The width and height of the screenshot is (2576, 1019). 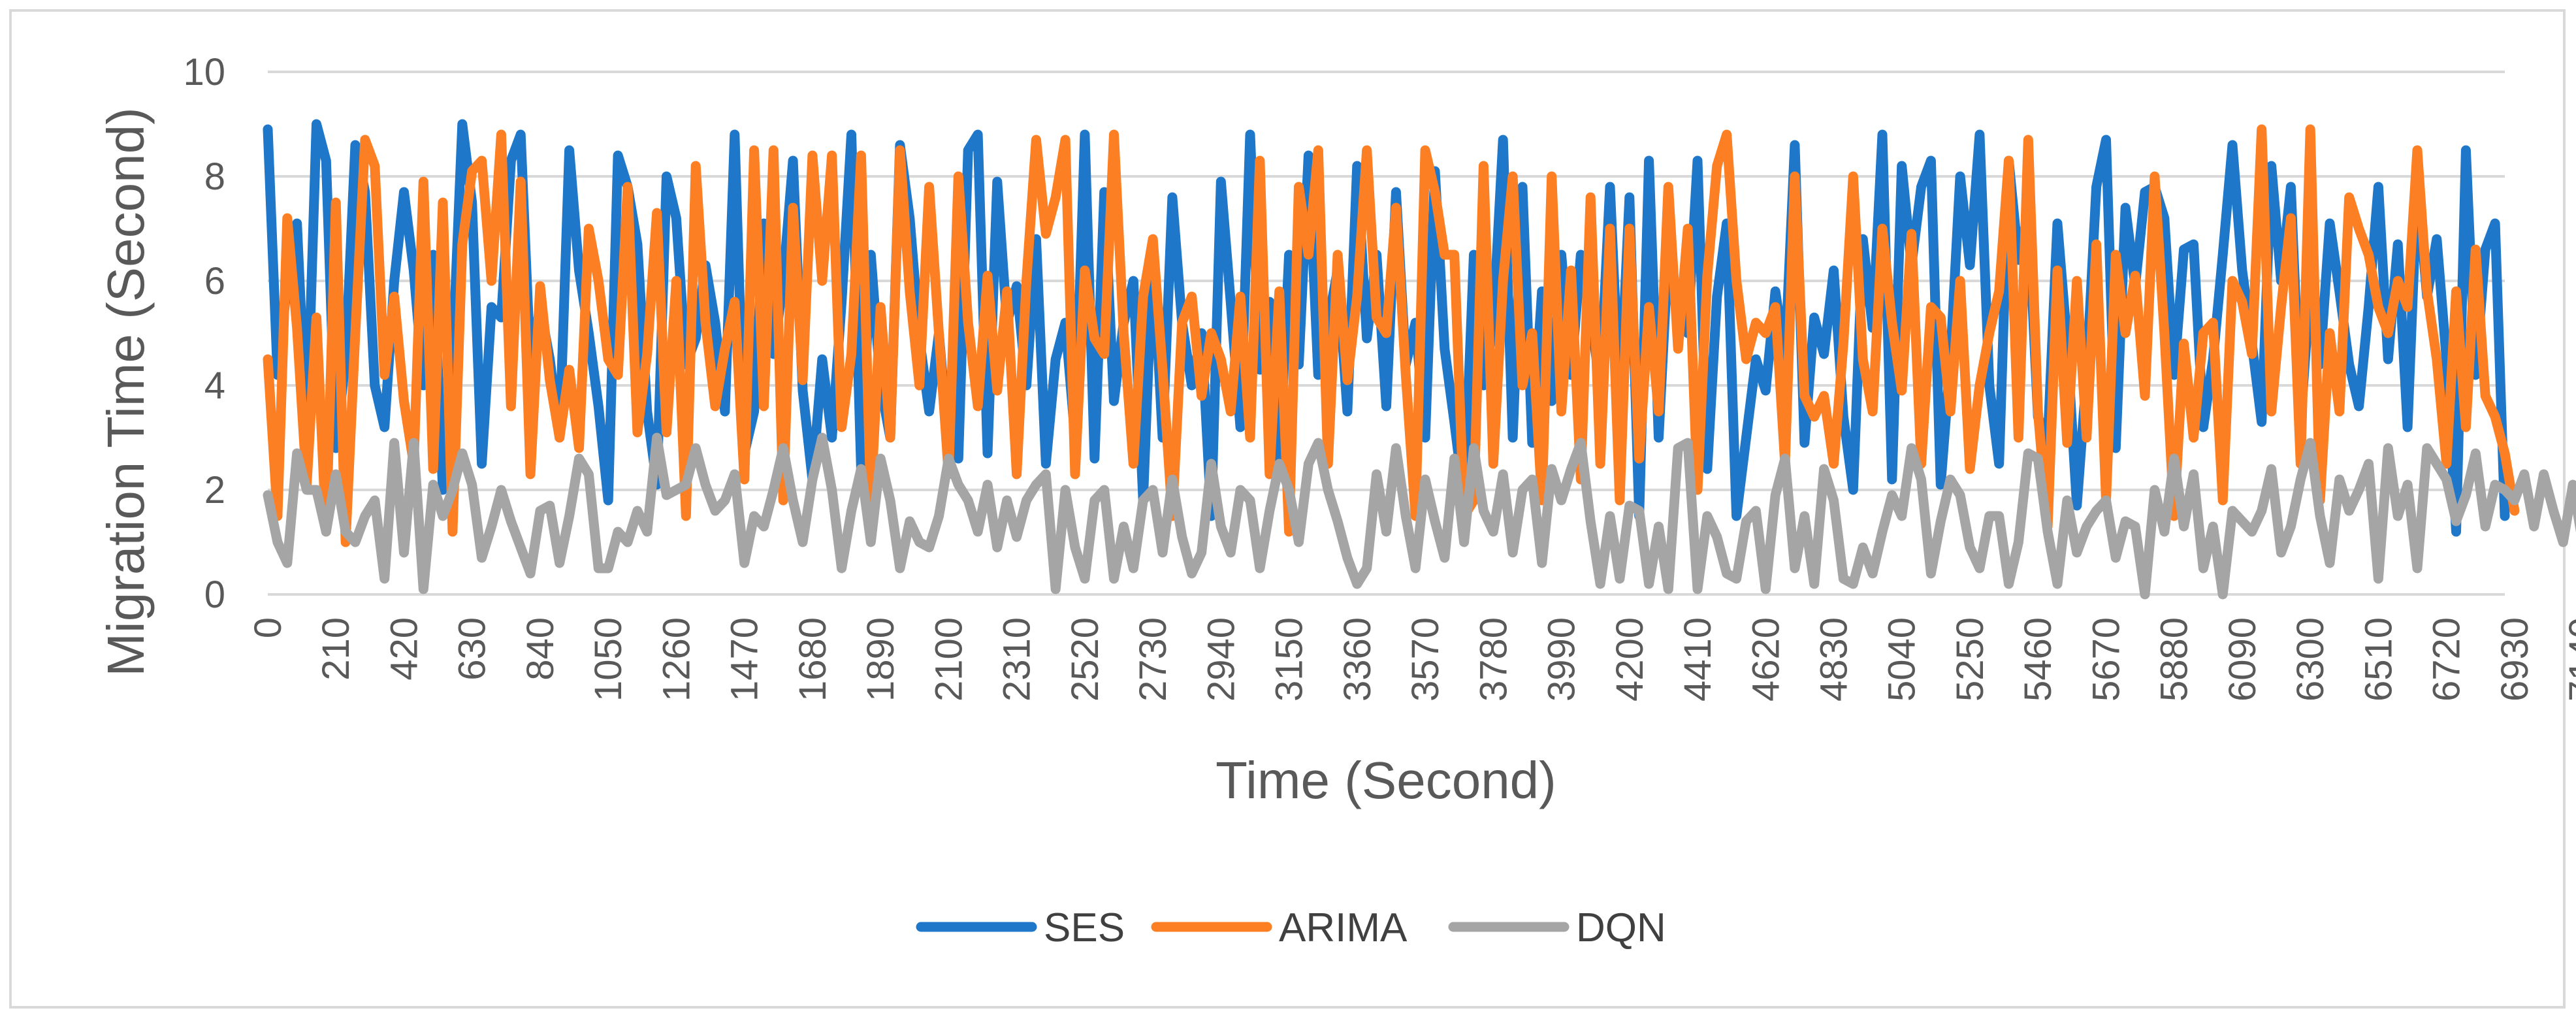 I want to click on x-tick-label: 2730, so click(x=1153, y=659).